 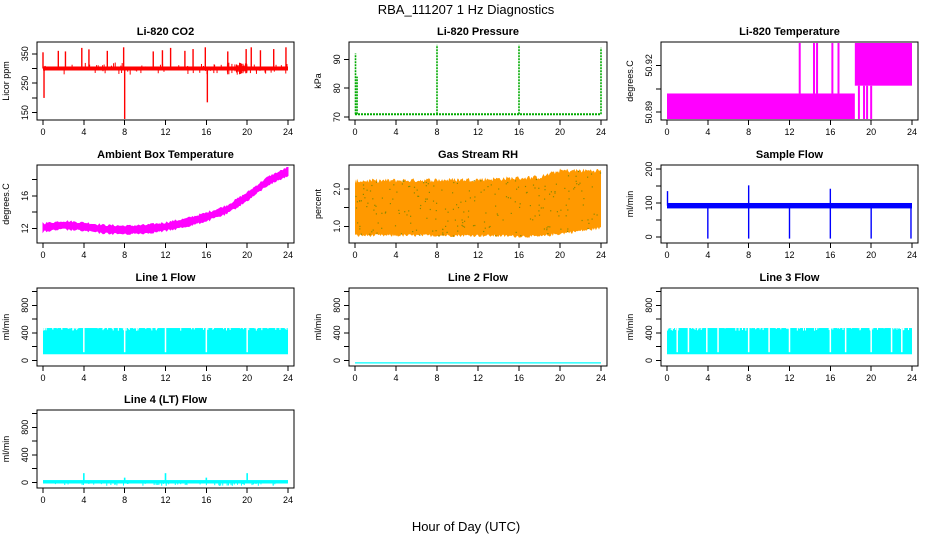 I want to click on panel-9: Line 4 (LT) Flow ml/min 0 4 8 12 16 20 24 0 400 800, so click(x=148, y=449).